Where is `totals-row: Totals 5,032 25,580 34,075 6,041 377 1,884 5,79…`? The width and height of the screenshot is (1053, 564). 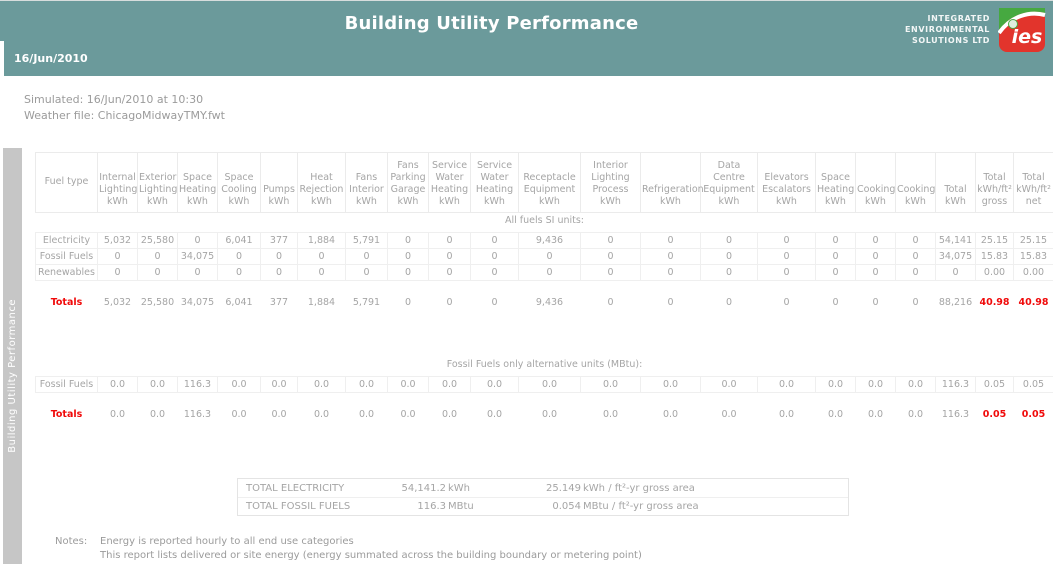
totals-row: Totals 5,032 25,580 34,075 6,041 377 1,884 5,79… is located at coordinates (544, 303).